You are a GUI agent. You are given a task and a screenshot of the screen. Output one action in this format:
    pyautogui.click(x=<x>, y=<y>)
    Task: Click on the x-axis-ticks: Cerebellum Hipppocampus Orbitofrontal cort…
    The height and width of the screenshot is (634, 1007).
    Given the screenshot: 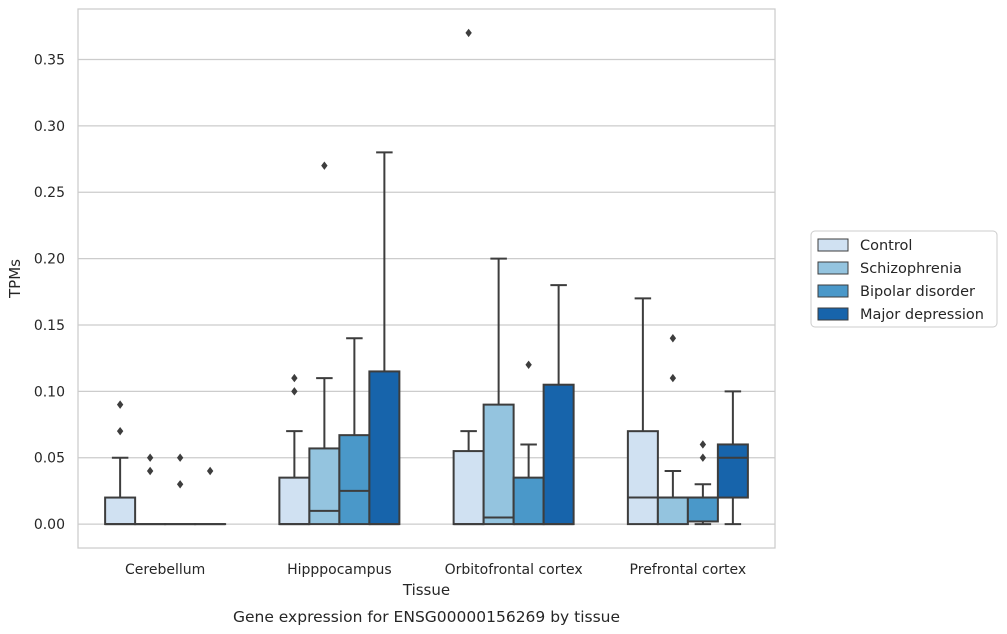 What is the action you would take?
    pyautogui.click(x=435, y=570)
    